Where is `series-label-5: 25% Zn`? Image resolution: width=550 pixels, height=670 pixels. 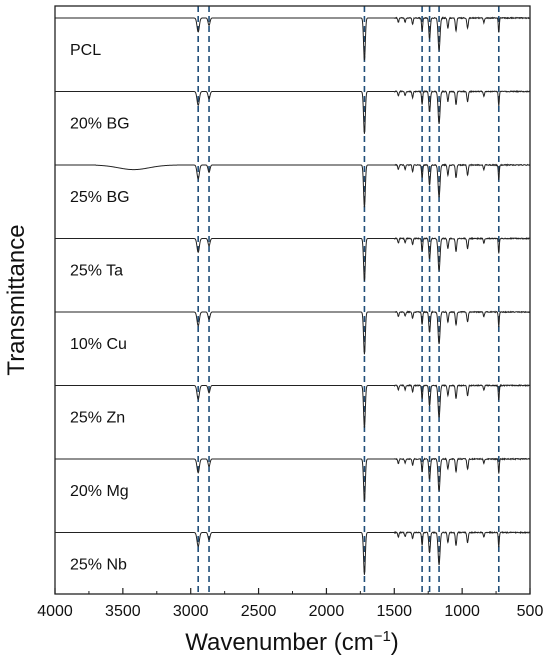
series-label-5: 25% Zn is located at coordinates (97, 418).